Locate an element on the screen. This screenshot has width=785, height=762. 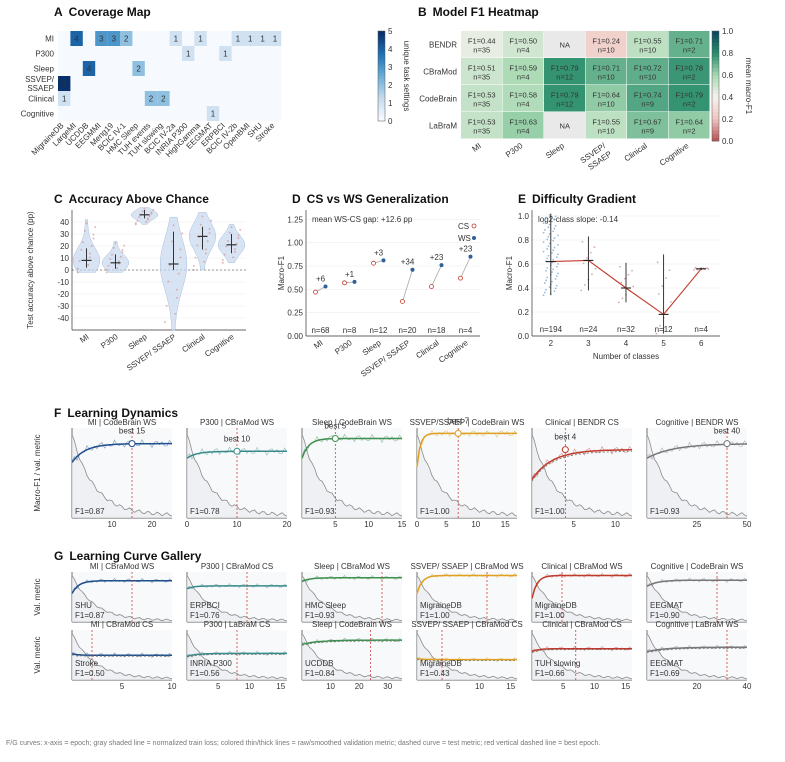
n-label: n=32 is located at coordinates (626, 329).